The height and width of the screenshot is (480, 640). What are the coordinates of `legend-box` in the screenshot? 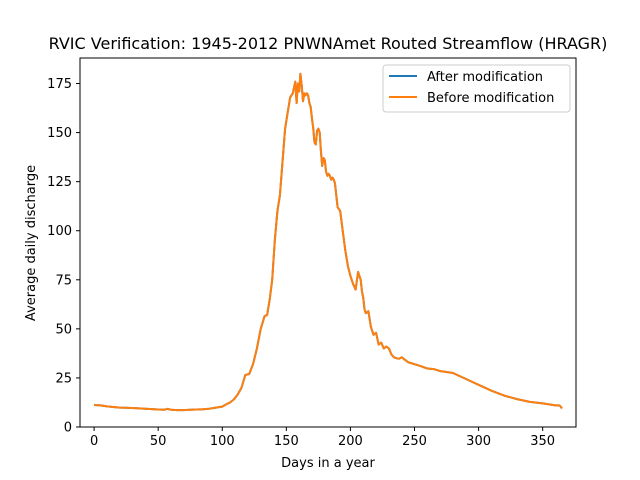 It's located at (476, 88).